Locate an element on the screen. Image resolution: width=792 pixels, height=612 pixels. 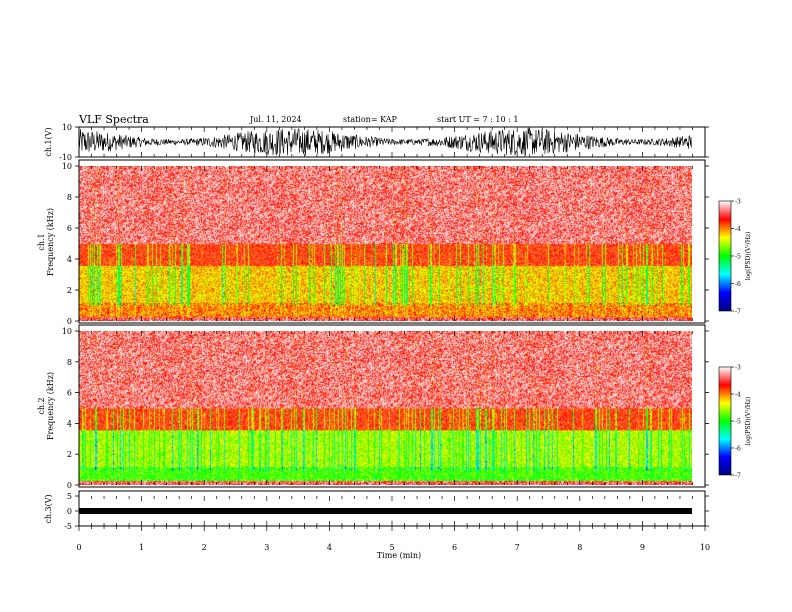
station-label: station= KAP is located at coordinates (370, 119).